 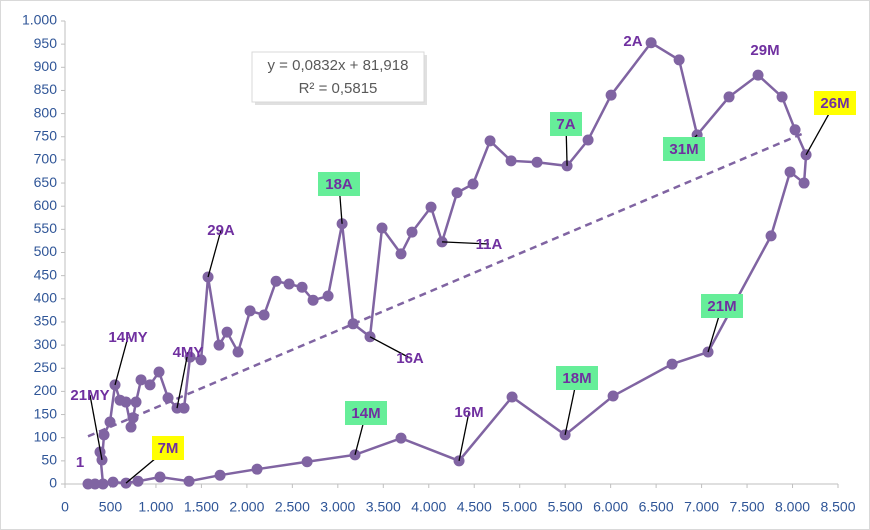 What do you see at coordinates (474, 507) in the screenshot?
I see `x-tick-label: 4.500` at bounding box center [474, 507].